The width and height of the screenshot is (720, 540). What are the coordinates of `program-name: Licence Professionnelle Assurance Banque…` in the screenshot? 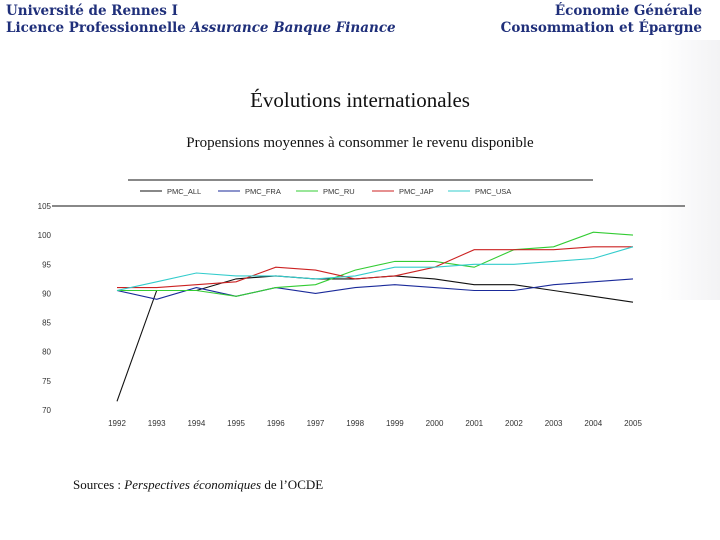 It's located at (201, 28).